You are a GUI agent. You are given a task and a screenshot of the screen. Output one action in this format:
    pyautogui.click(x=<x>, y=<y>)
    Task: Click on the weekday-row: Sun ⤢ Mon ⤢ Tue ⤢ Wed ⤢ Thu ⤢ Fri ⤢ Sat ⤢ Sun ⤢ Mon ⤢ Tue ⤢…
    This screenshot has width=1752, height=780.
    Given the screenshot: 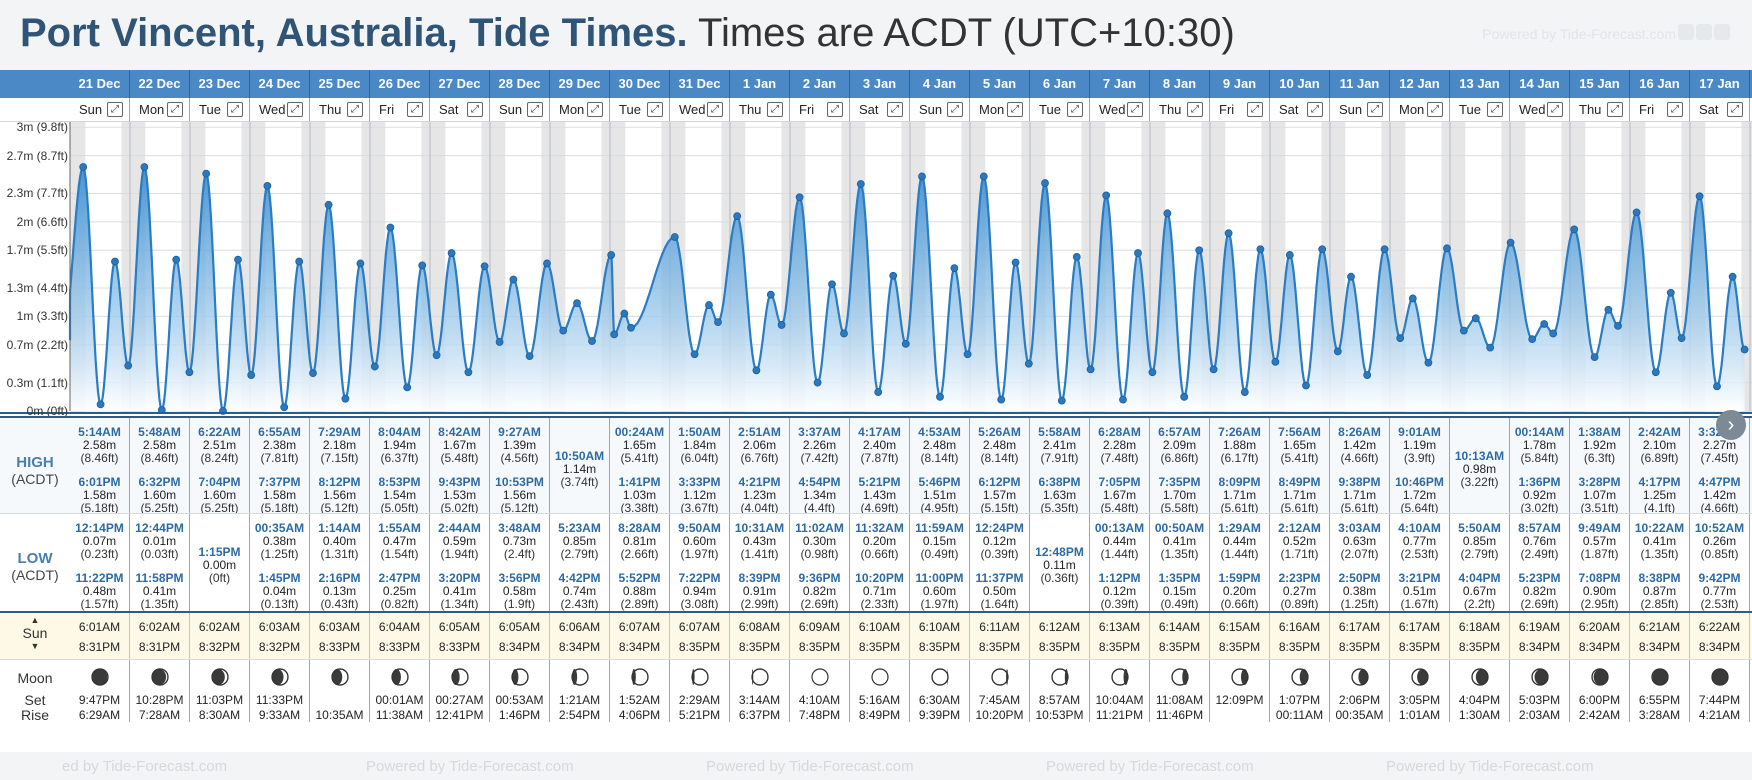 What is the action you would take?
    pyautogui.click(x=876, y=110)
    